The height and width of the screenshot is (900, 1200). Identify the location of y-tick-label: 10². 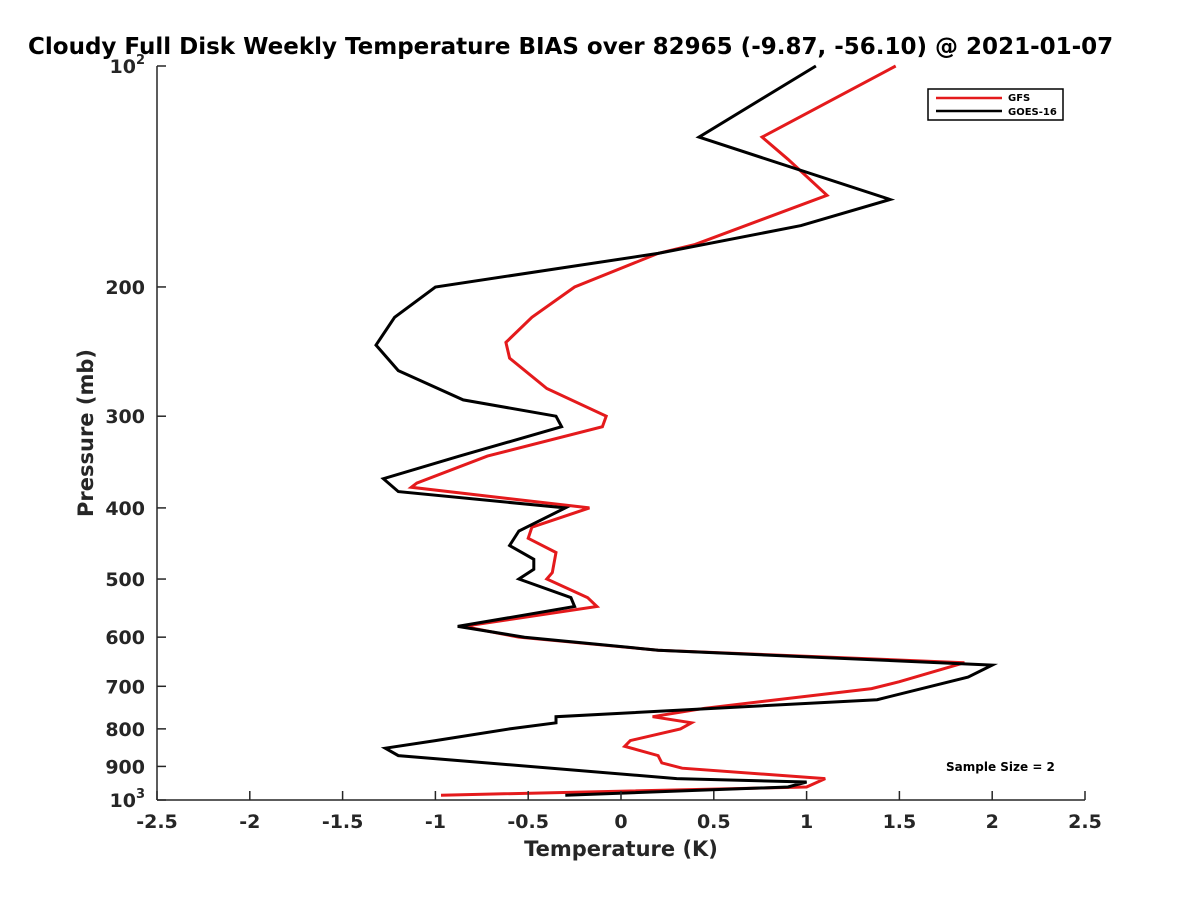
(128, 65).